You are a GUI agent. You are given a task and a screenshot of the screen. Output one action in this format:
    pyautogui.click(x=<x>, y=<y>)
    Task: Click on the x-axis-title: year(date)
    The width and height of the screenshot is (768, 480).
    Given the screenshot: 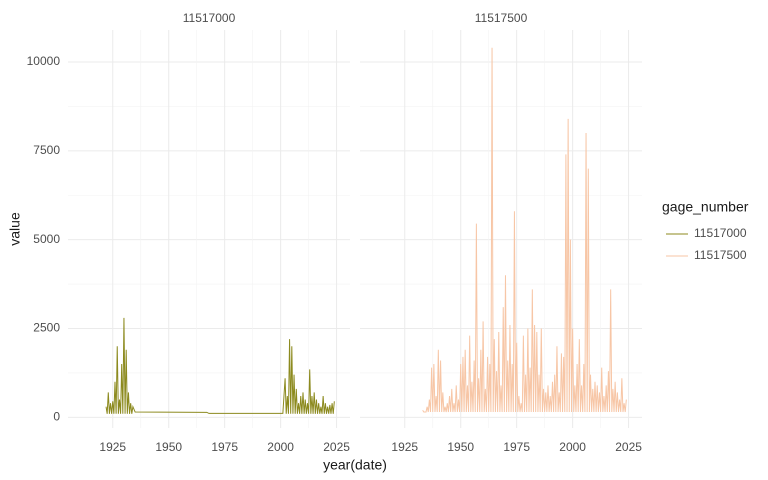 What is the action you would take?
    pyautogui.click(x=355, y=465)
    